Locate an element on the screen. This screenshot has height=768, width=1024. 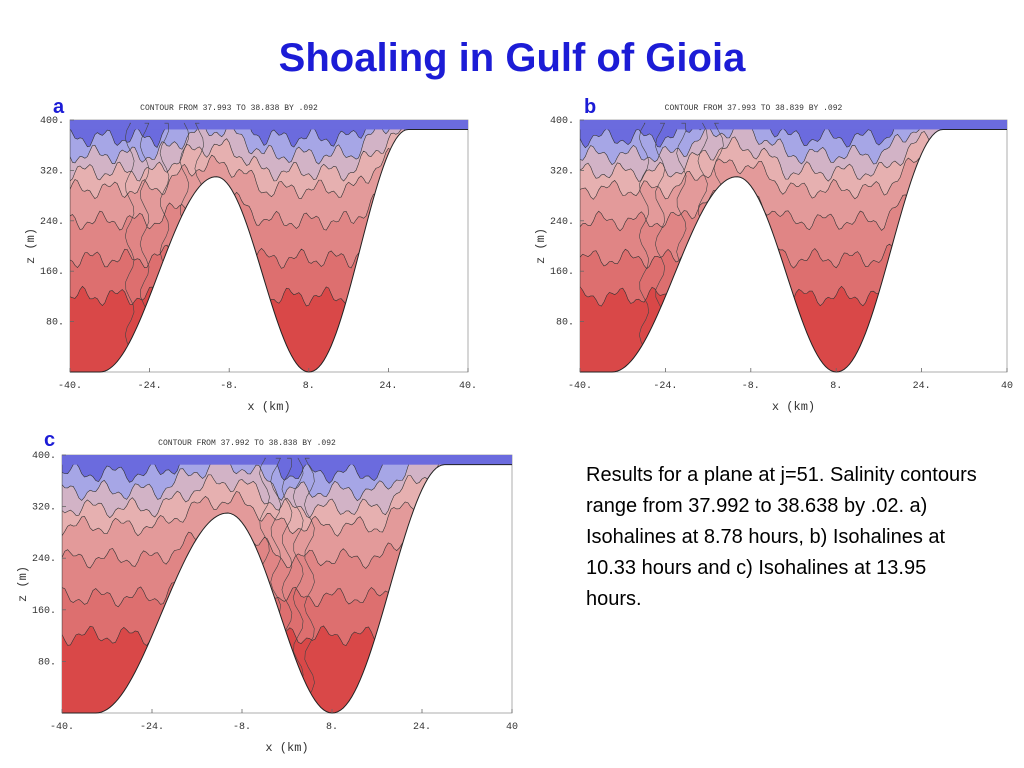
panel-label-c: c is located at coordinates (50, 440).